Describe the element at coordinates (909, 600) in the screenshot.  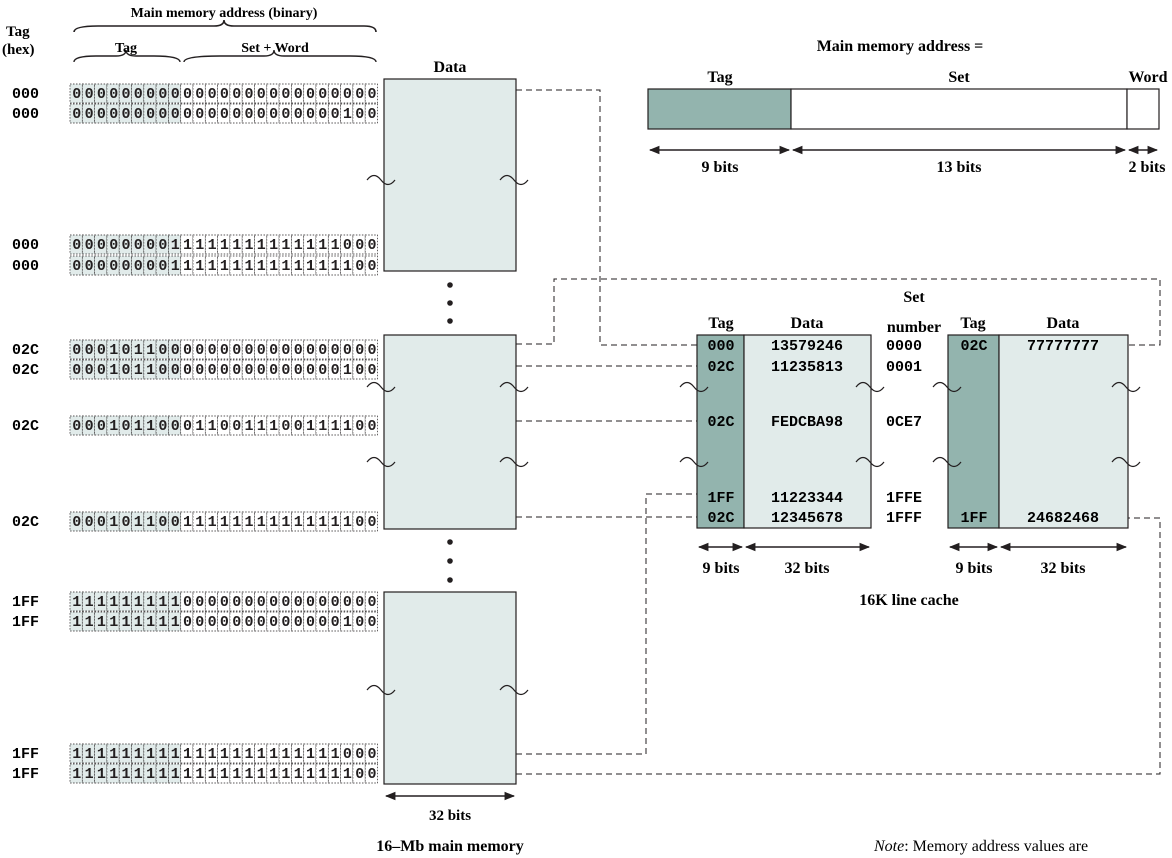
I see `cache-caption: 16K line cache` at that location.